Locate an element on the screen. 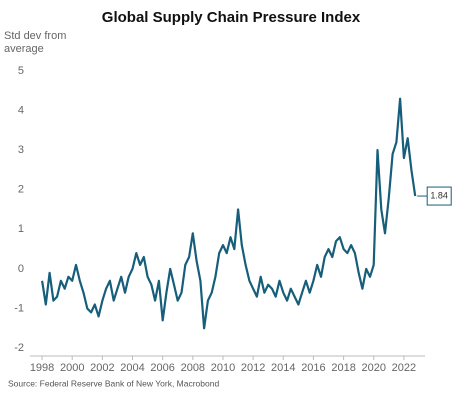  x-tick-label: 1998 is located at coordinates (42, 368).